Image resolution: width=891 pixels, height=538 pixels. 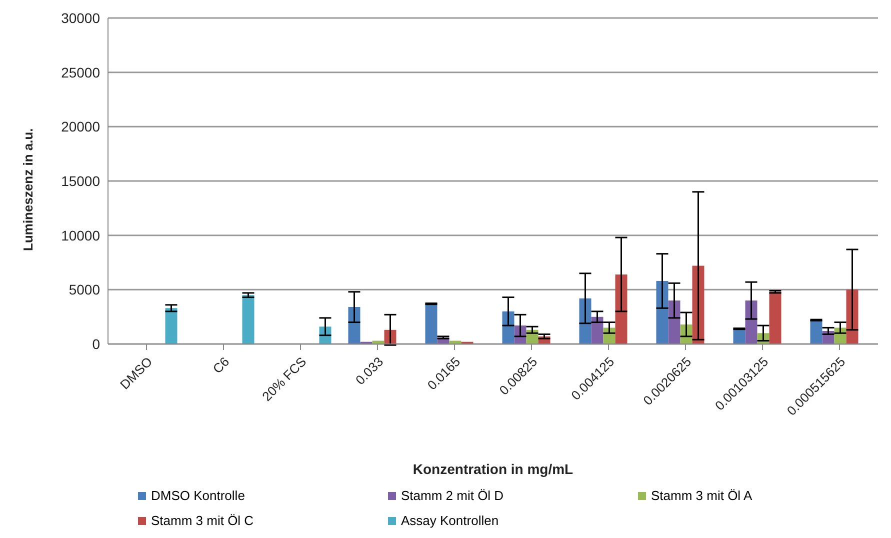 What do you see at coordinates (450, 520) in the screenshot?
I see `legend-label: Assay Kontrollen` at bounding box center [450, 520].